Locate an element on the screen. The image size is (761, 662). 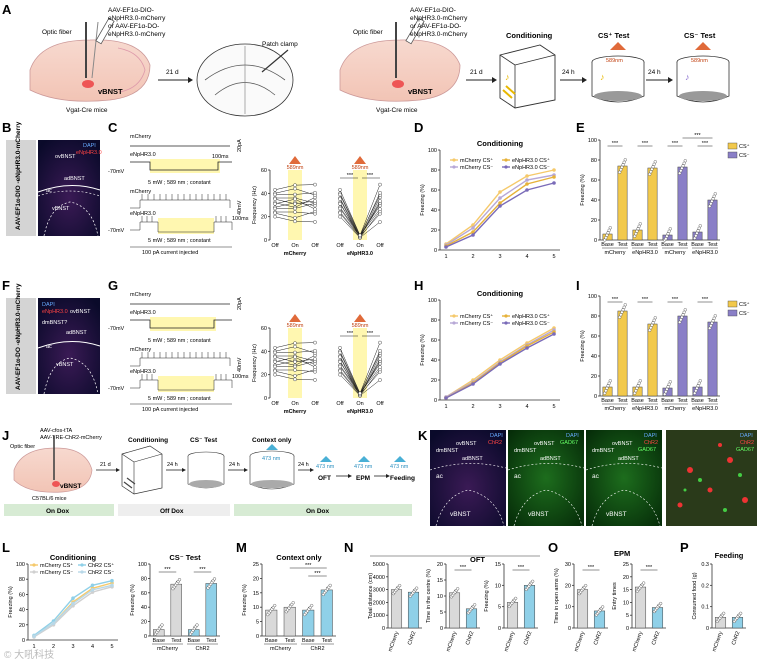
chart-o2: 0 5 10 15 20 25 Entry times *** mCherry ChR2 is located at coordinates (639, 607).